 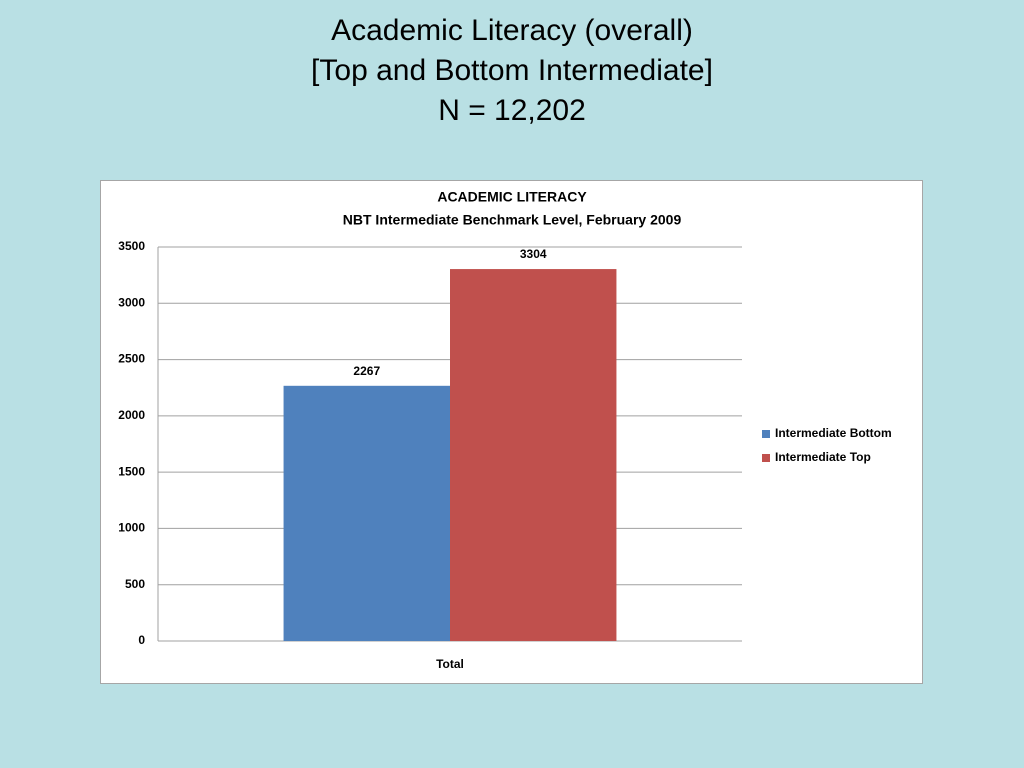 What do you see at coordinates (135, 584) in the screenshot?
I see `y-tick-label: 500` at bounding box center [135, 584].